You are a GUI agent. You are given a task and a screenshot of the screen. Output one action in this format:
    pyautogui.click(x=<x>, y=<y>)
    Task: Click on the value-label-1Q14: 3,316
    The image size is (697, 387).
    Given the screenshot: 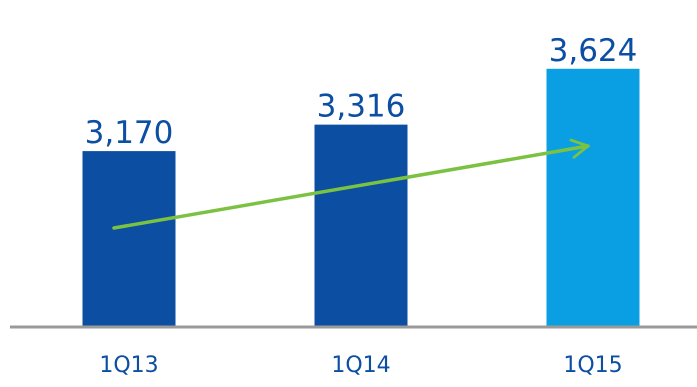 What is the action you would take?
    pyautogui.click(x=361, y=107)
    